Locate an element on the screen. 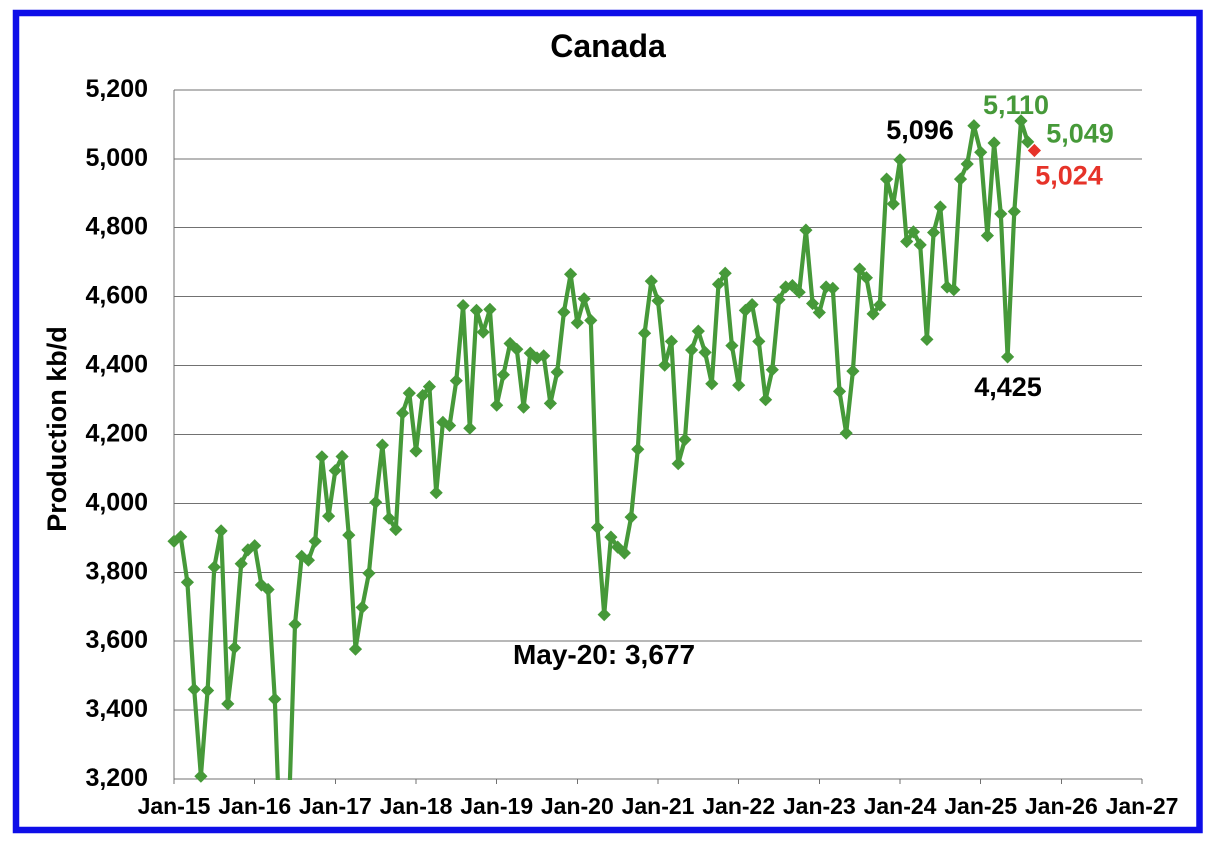 The image size is (1216, 844). svg-text: Jan-24 is located at coordinates (900, 806).